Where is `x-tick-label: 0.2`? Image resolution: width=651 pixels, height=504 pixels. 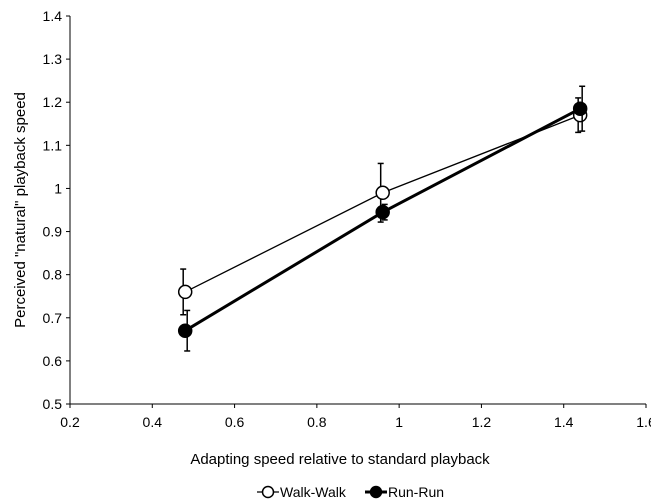
x-tick-label: 0.2 is located at coordinates (70, 422).